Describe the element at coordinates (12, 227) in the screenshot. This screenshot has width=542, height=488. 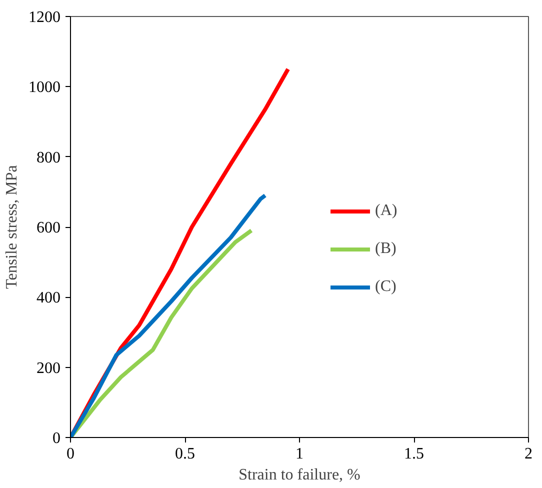
I see `y-axis-title: Tensile stress, MPa` at that location.